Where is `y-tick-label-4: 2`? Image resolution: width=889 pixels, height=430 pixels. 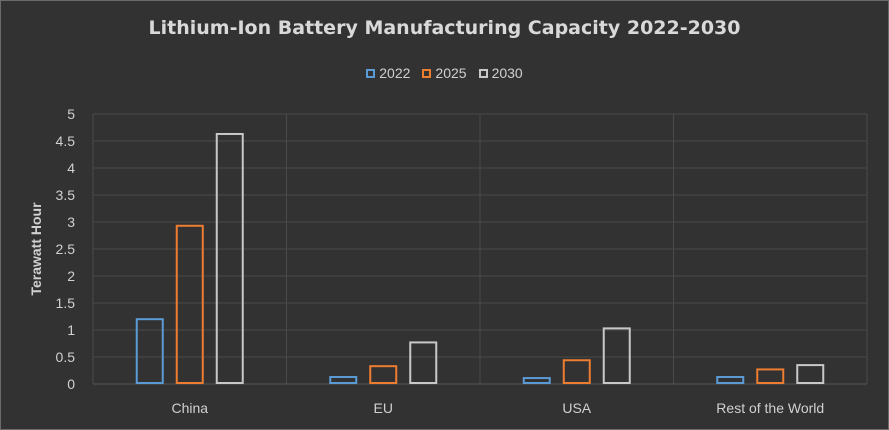
y-tick-label-4: 2 is located at coordinates (71, 276).